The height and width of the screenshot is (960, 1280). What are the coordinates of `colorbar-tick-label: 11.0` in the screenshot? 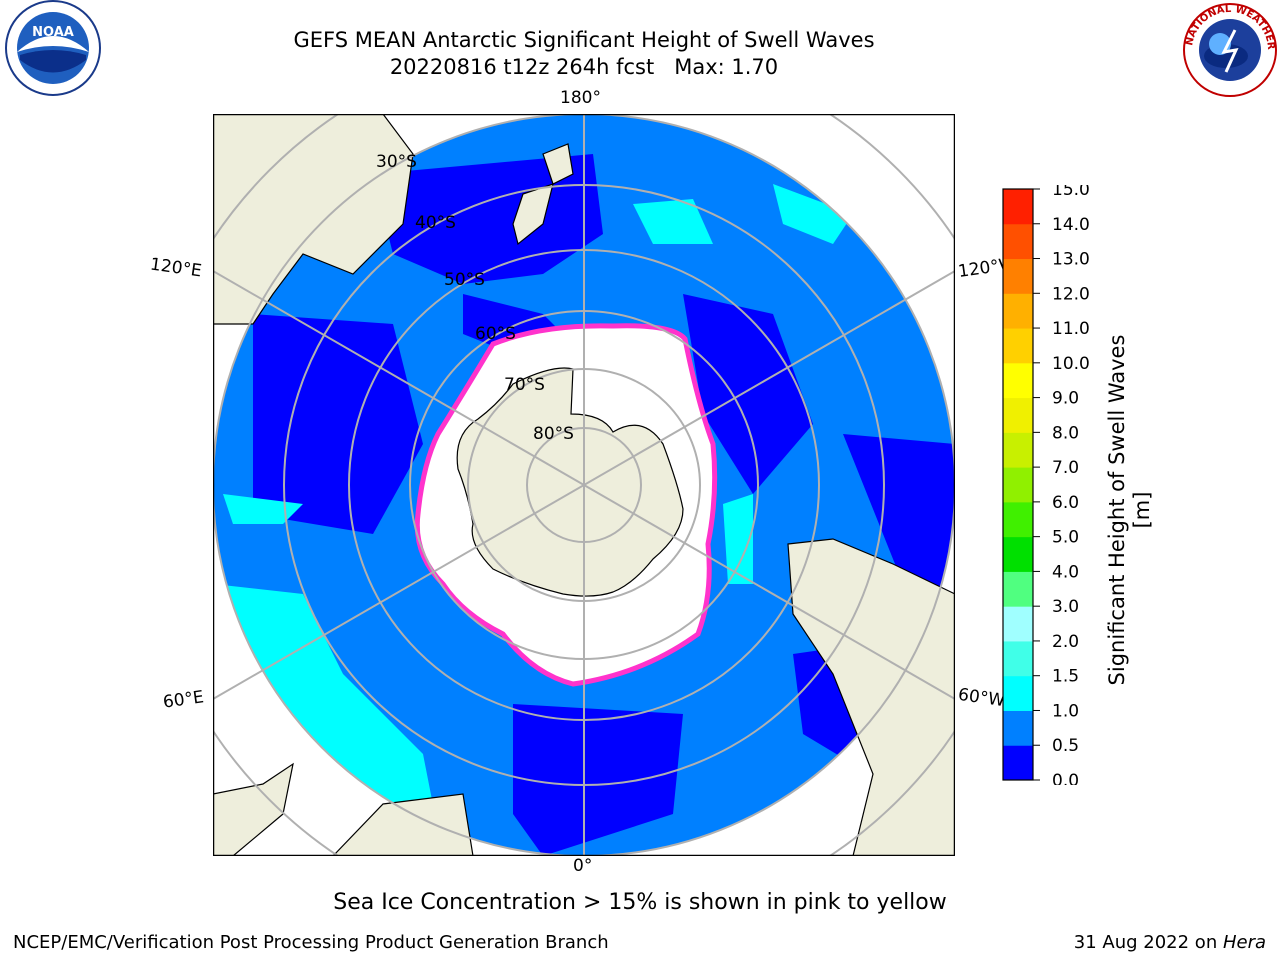 It's located at (1071, 329).